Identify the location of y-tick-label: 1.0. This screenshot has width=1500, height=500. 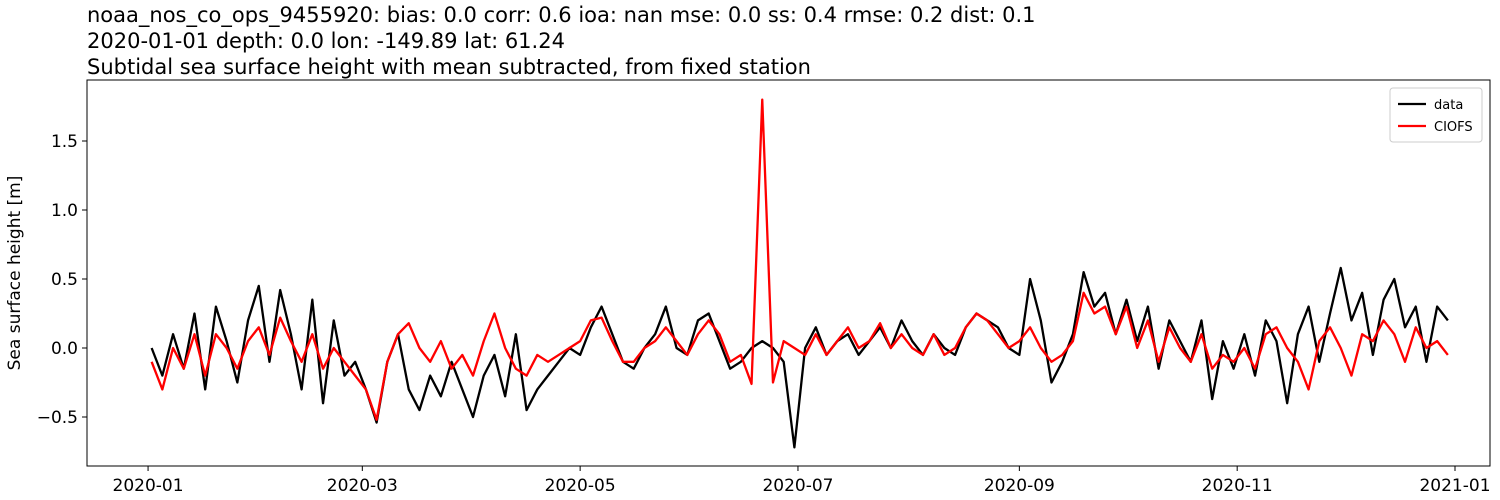
(64, 211).